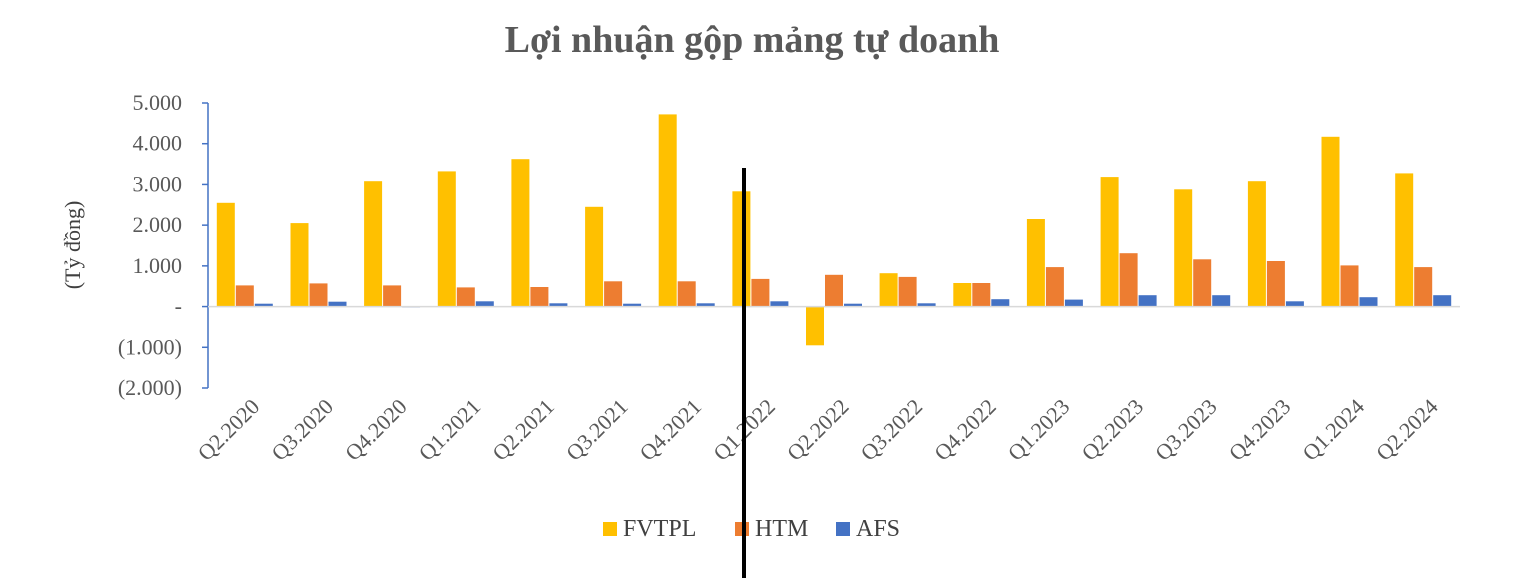 The width and height of the screenshot is (1532, 578). What do you see at coordinates (158, 102) in the screenshot?
I see `y-tick-label: 5.000` at bounding box center [158, 102].